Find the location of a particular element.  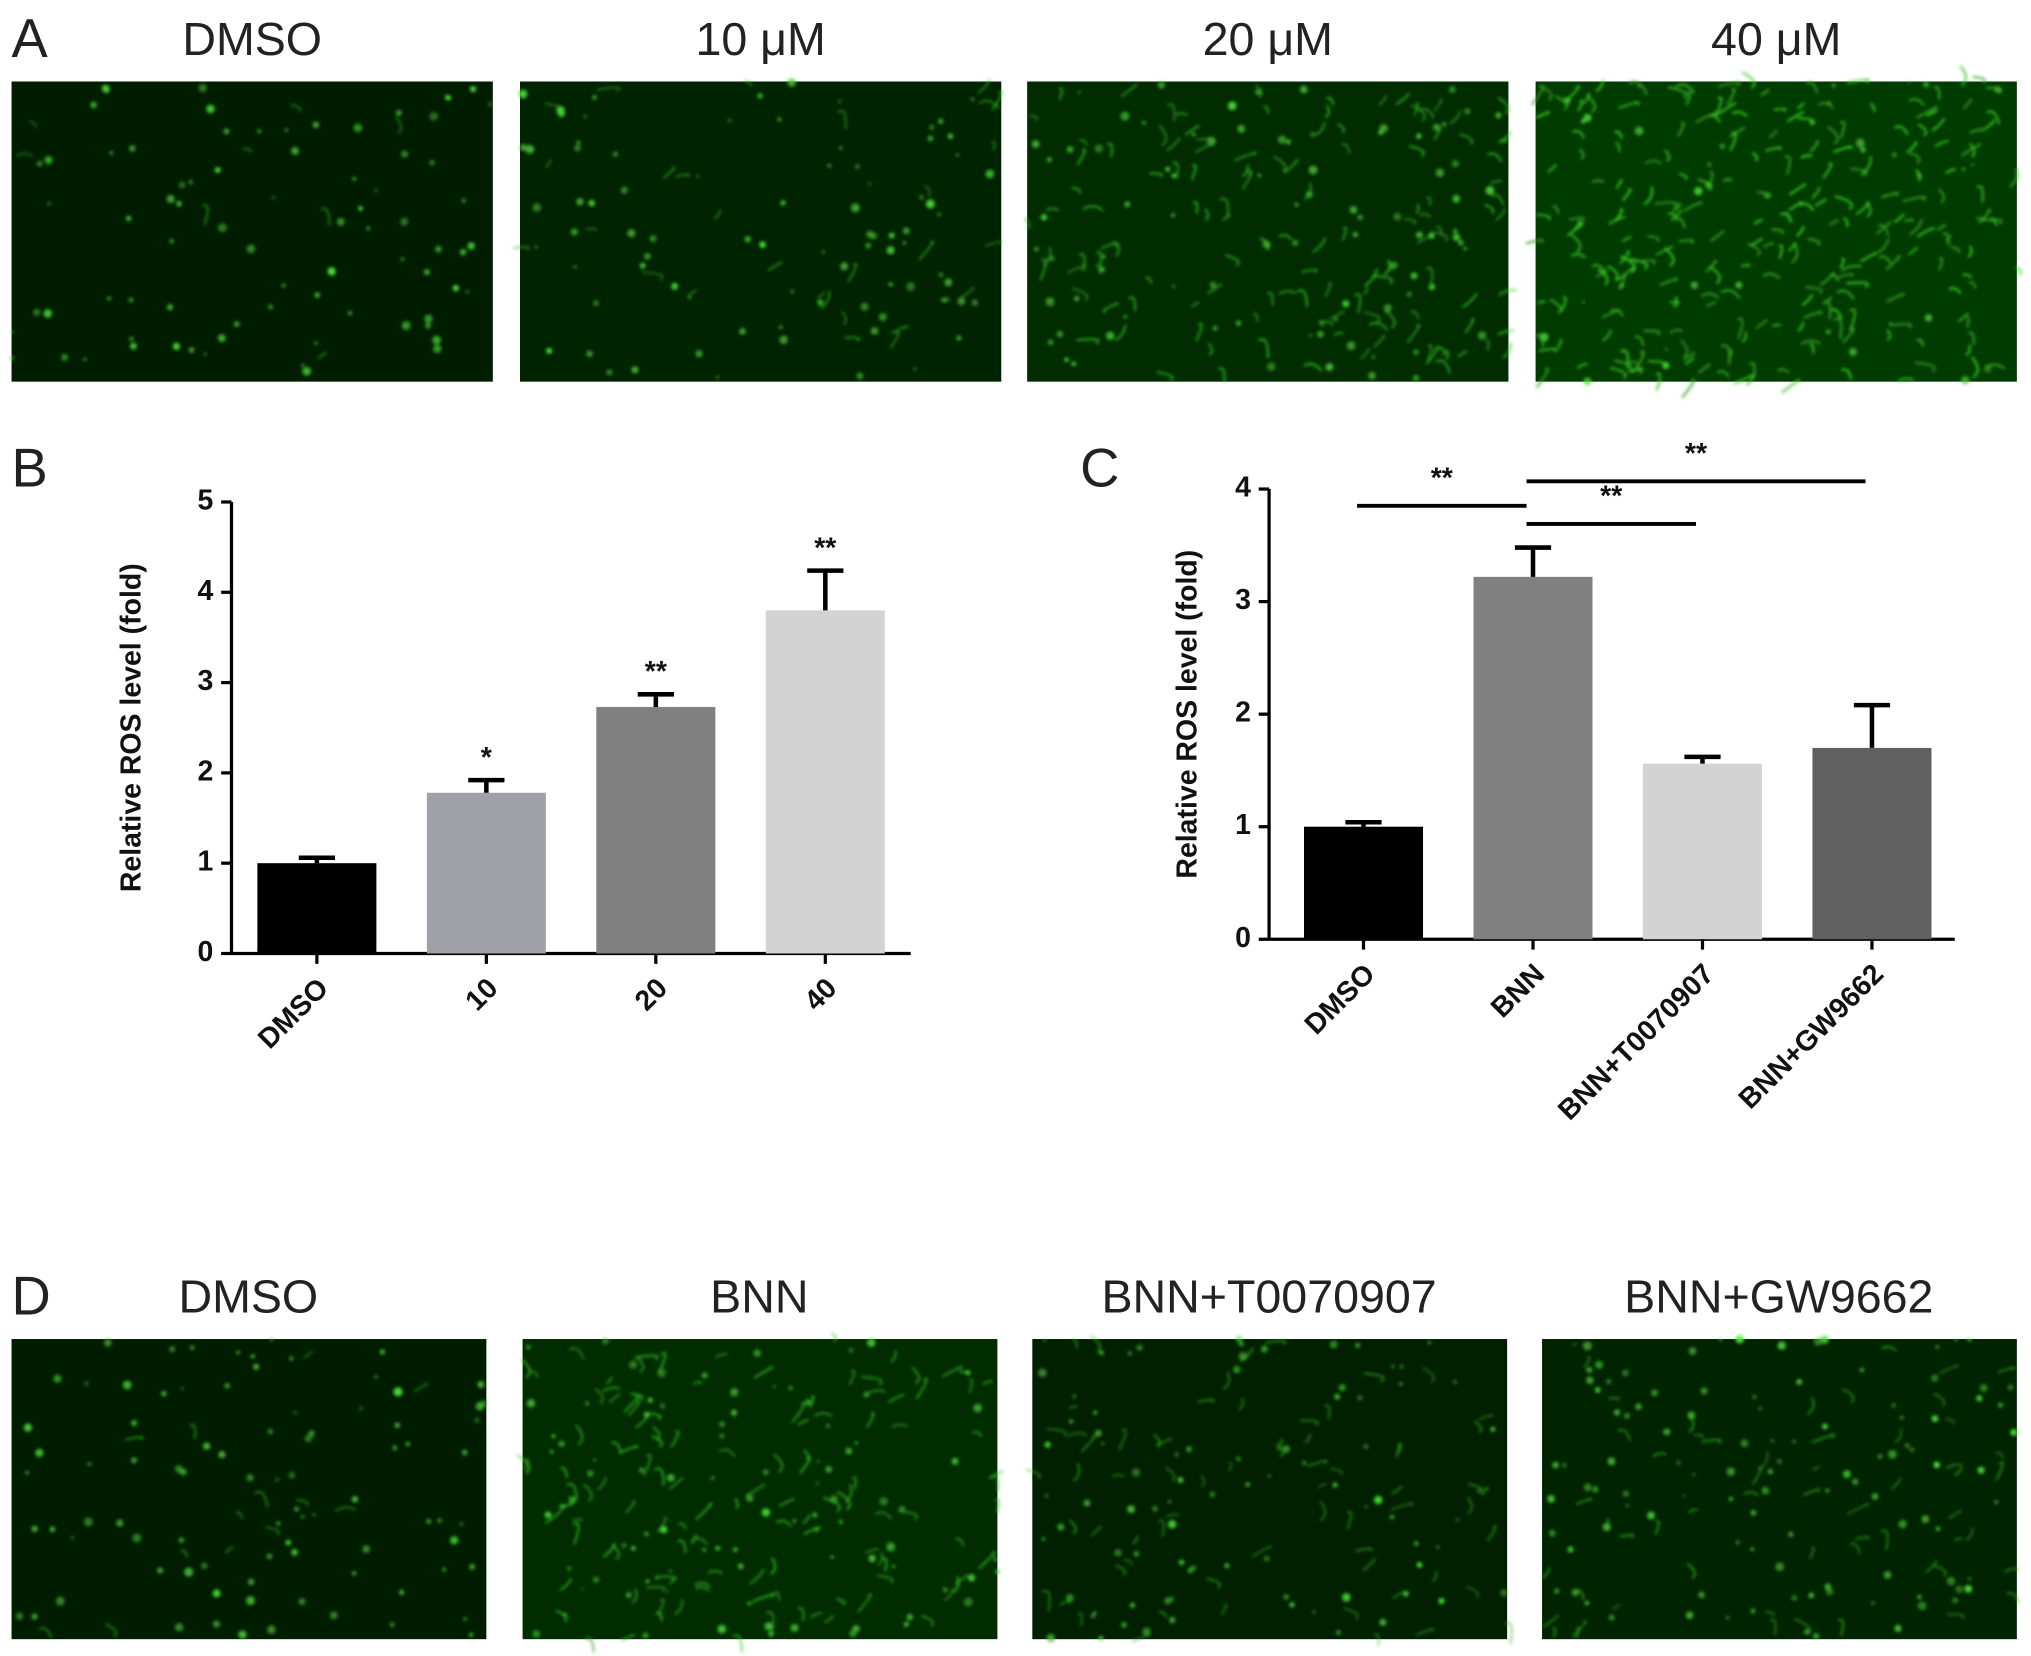

y-tick-label: 5 is located at coordinates (206, 500).